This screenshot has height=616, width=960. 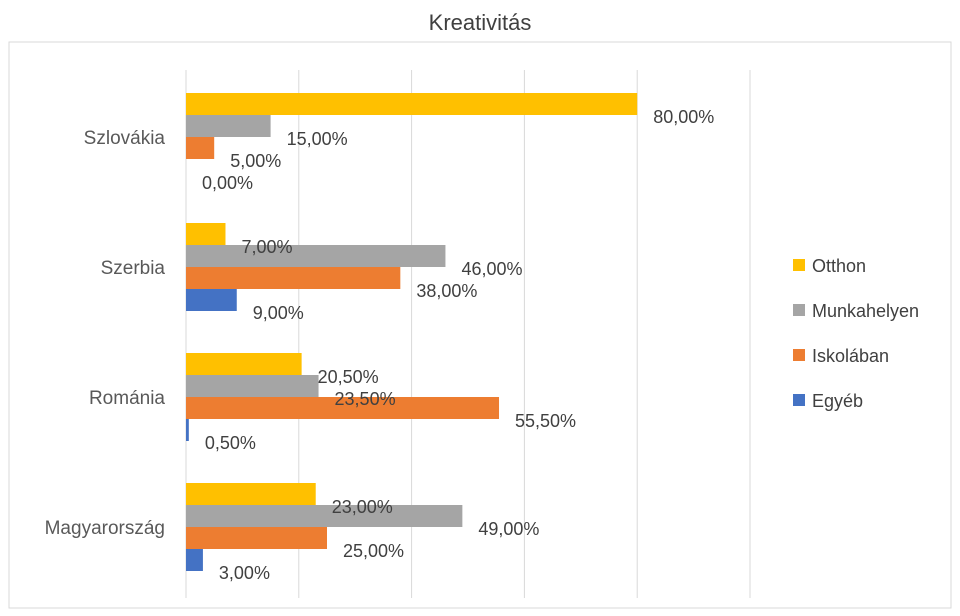 I want to click on data-label: 23,50%, so click(x=365, y=399).